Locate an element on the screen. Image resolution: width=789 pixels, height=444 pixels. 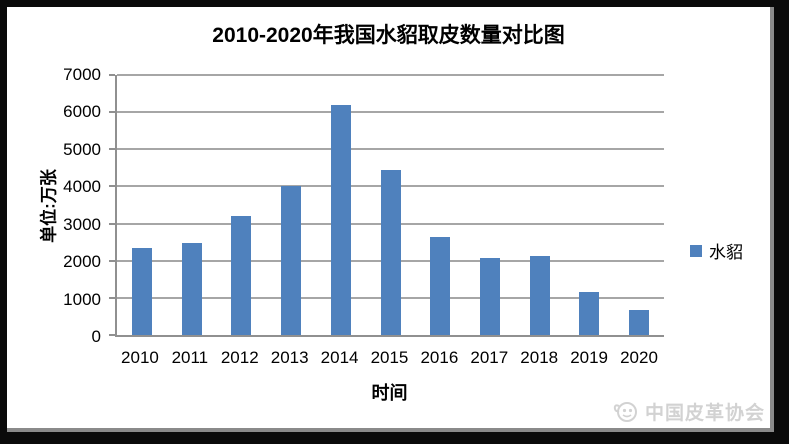
y-tick-mark-2000 is located at coordinates (112, 260).